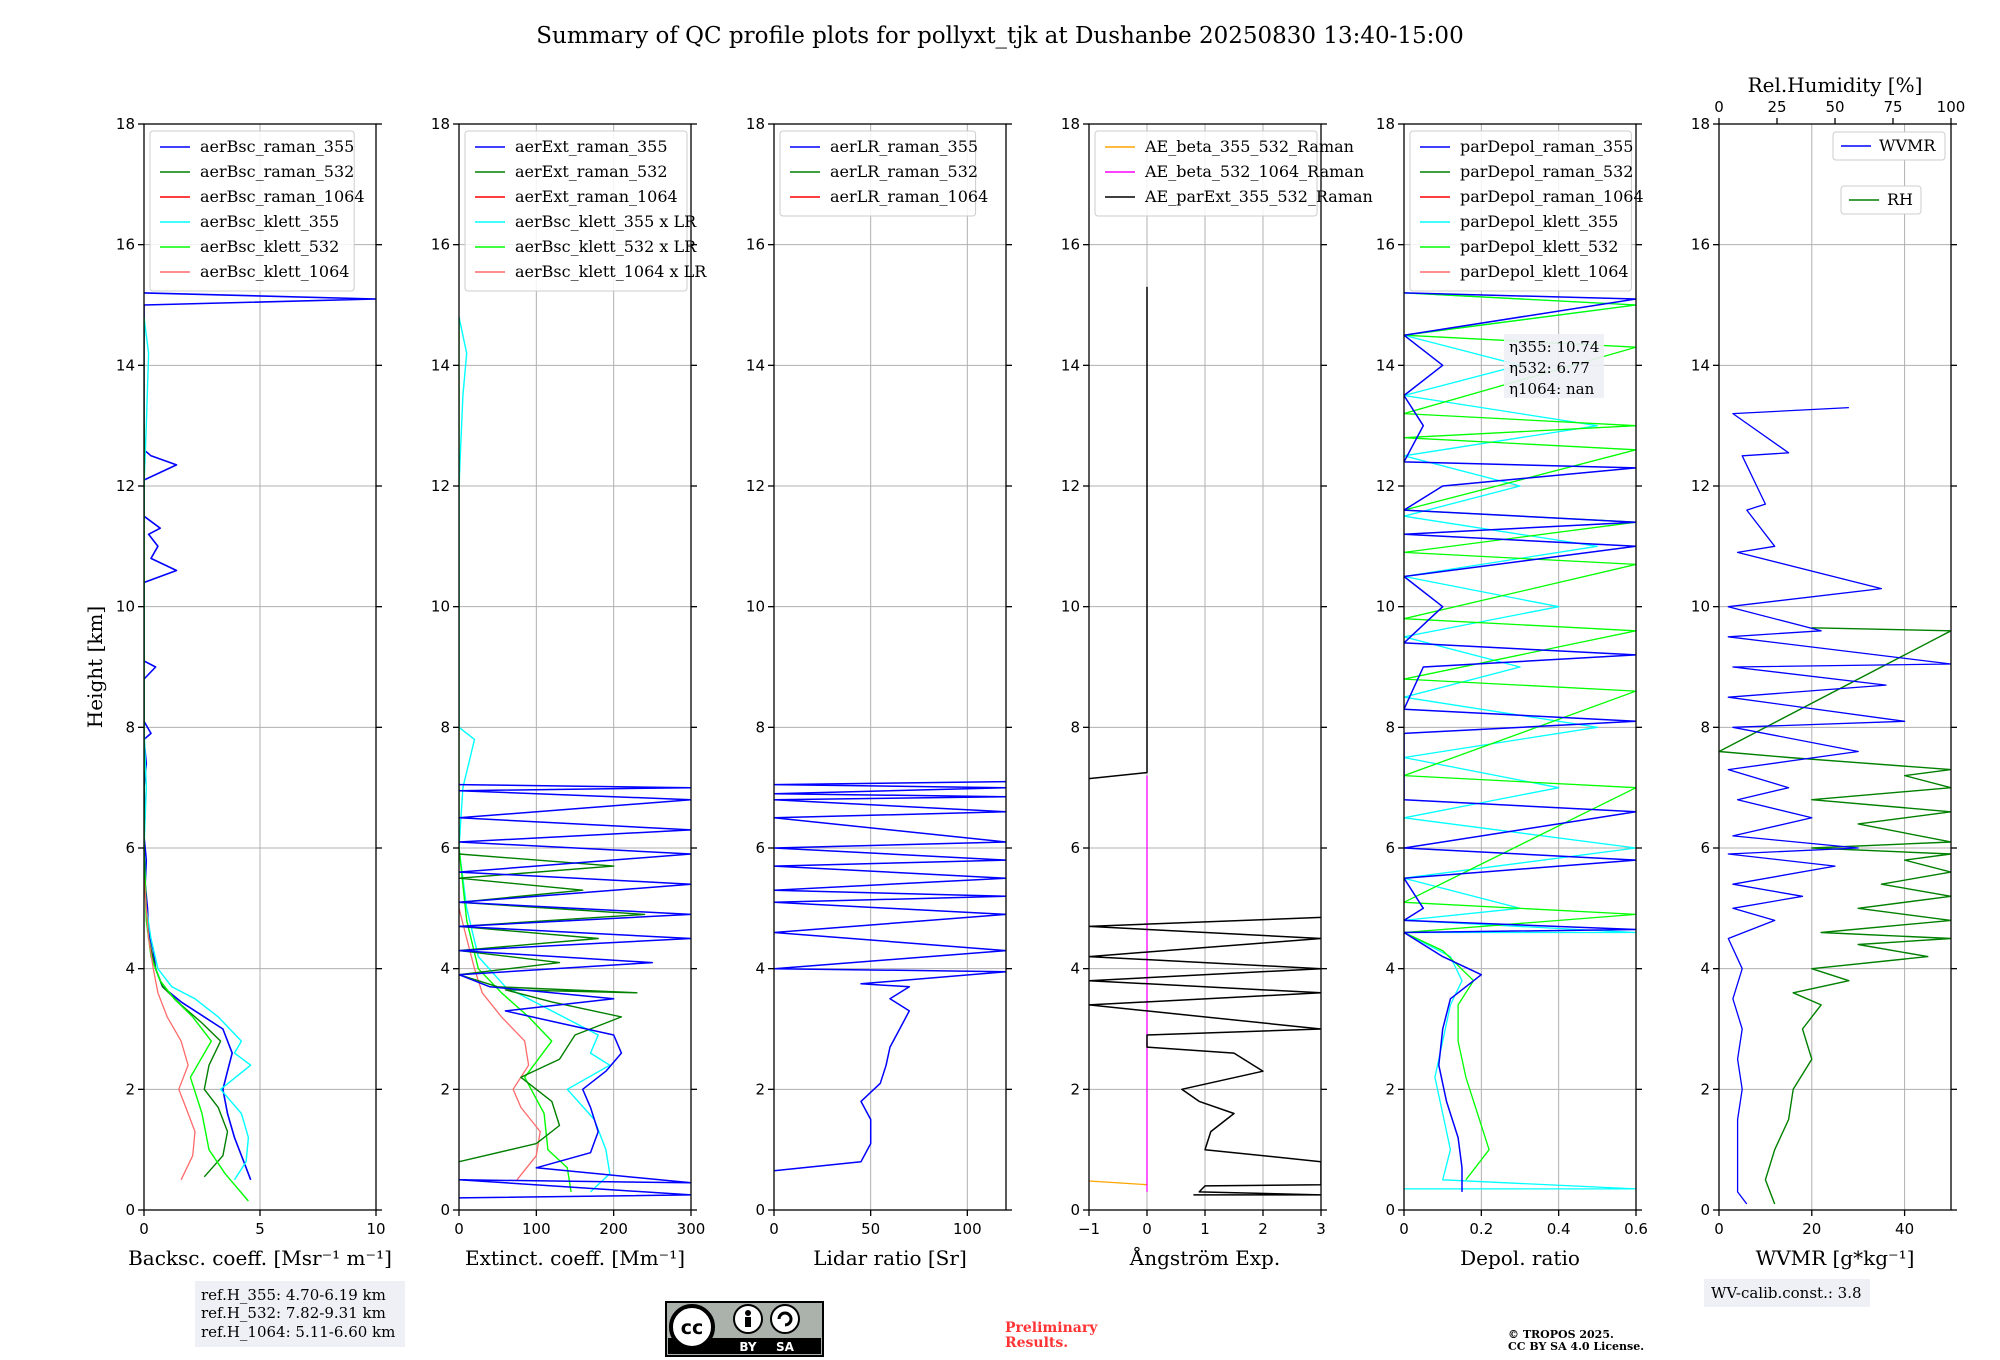  I want to click on x-tick-label: 10, so click(375, 1229).